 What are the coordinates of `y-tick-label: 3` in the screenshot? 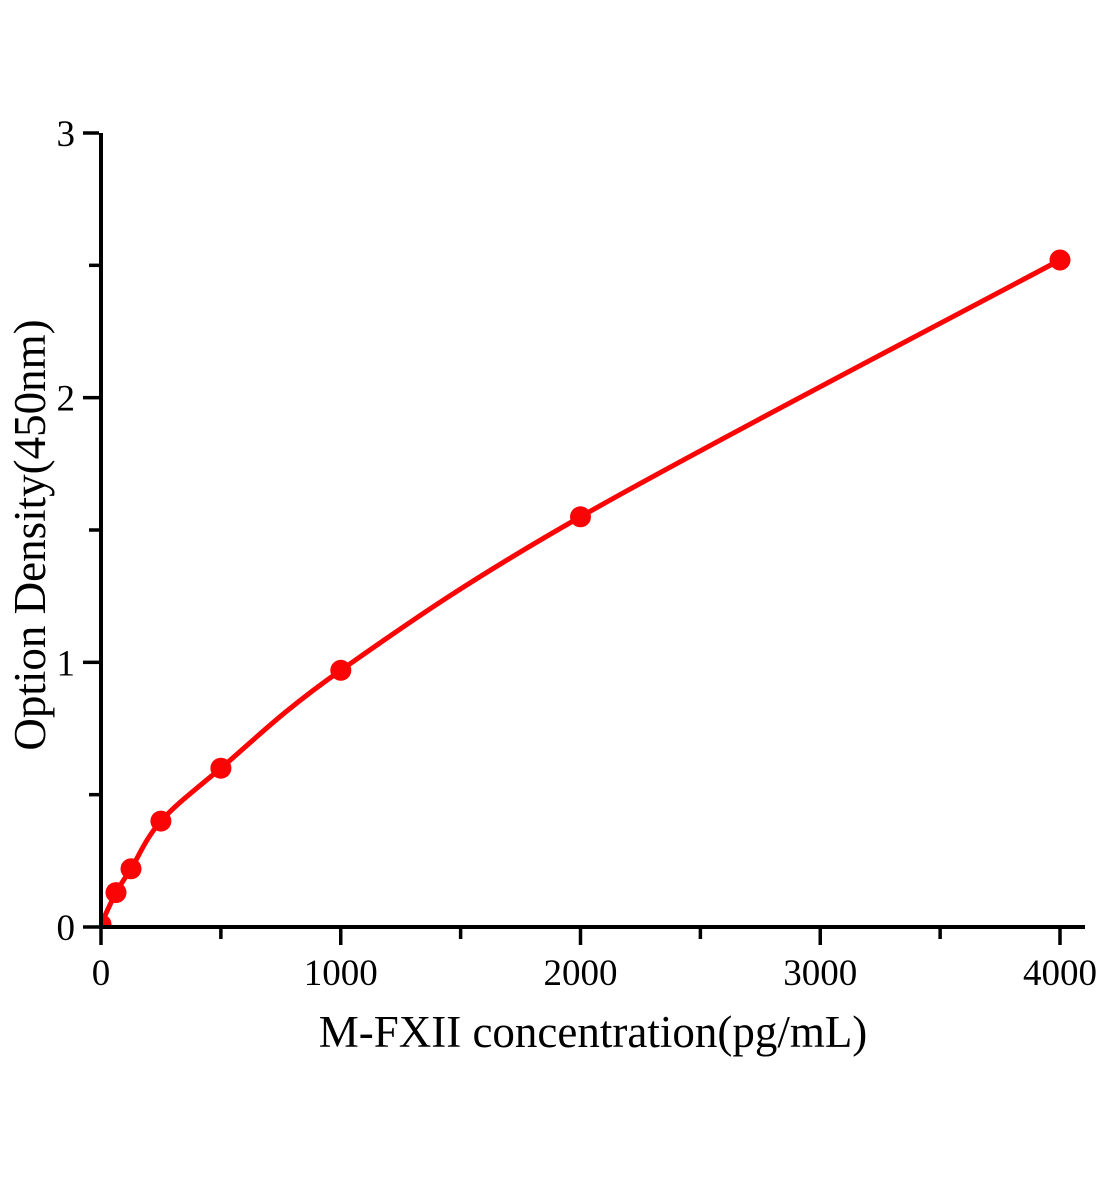 It's located at (66, 134).